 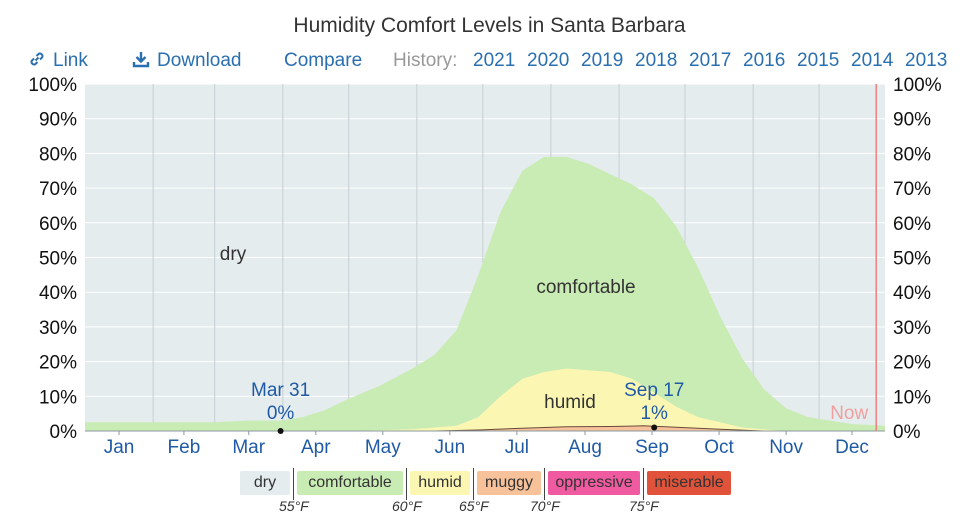 I want to click on y-tick-right: 100%, so click(x=917, y=85).